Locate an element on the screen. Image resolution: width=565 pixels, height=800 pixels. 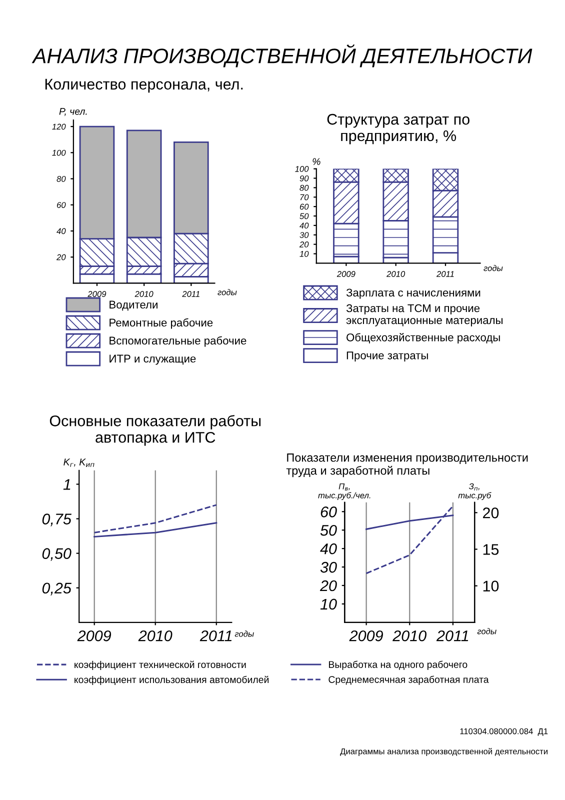
y2-axis-title: З$_{п}$, тыс.руб is located at coordinates (475, 491).